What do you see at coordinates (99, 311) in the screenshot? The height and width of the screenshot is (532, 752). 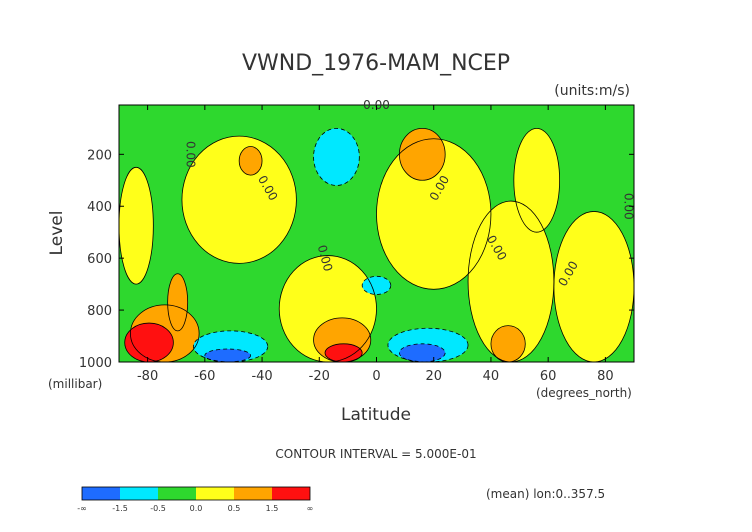 I see `y-tick-label: 800` at bounding box center [99, 311].